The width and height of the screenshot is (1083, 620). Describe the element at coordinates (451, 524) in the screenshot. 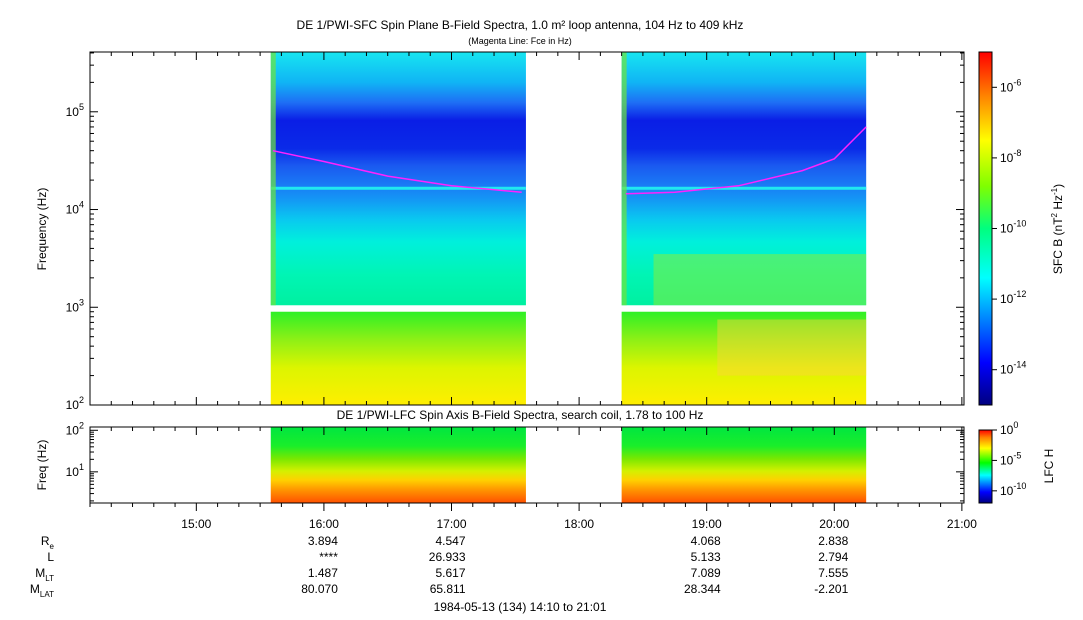

I see `xtick-label: 17:00` at that location.